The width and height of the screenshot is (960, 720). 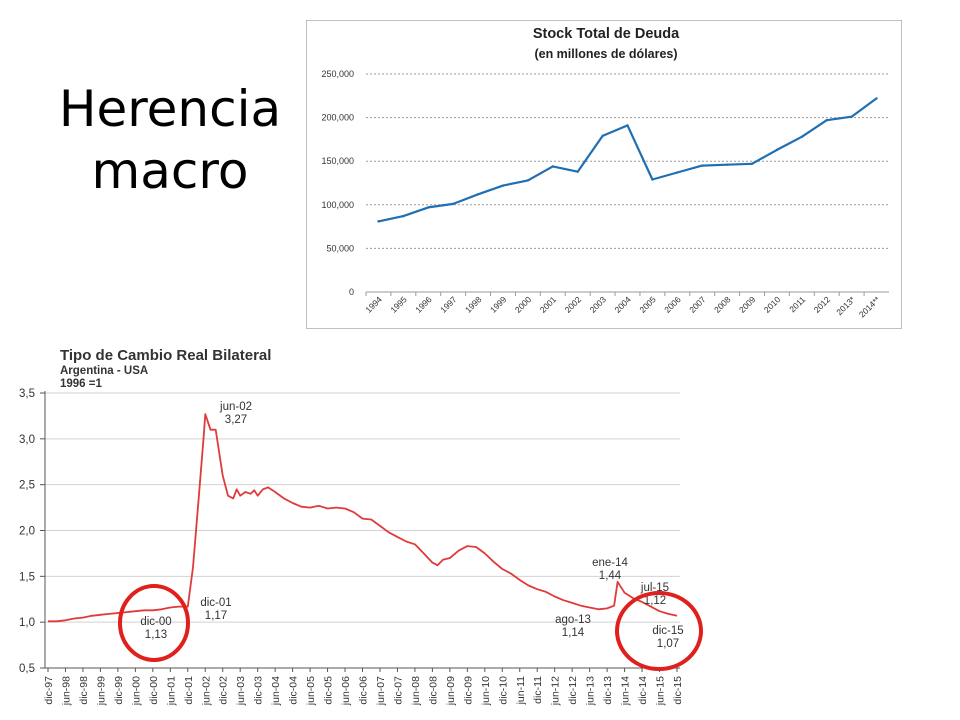 What do you see at coordinates (643, 690) in the screenshot?
I see `rer-x-tick-label: dic-14` at bounding box center [643, 690].